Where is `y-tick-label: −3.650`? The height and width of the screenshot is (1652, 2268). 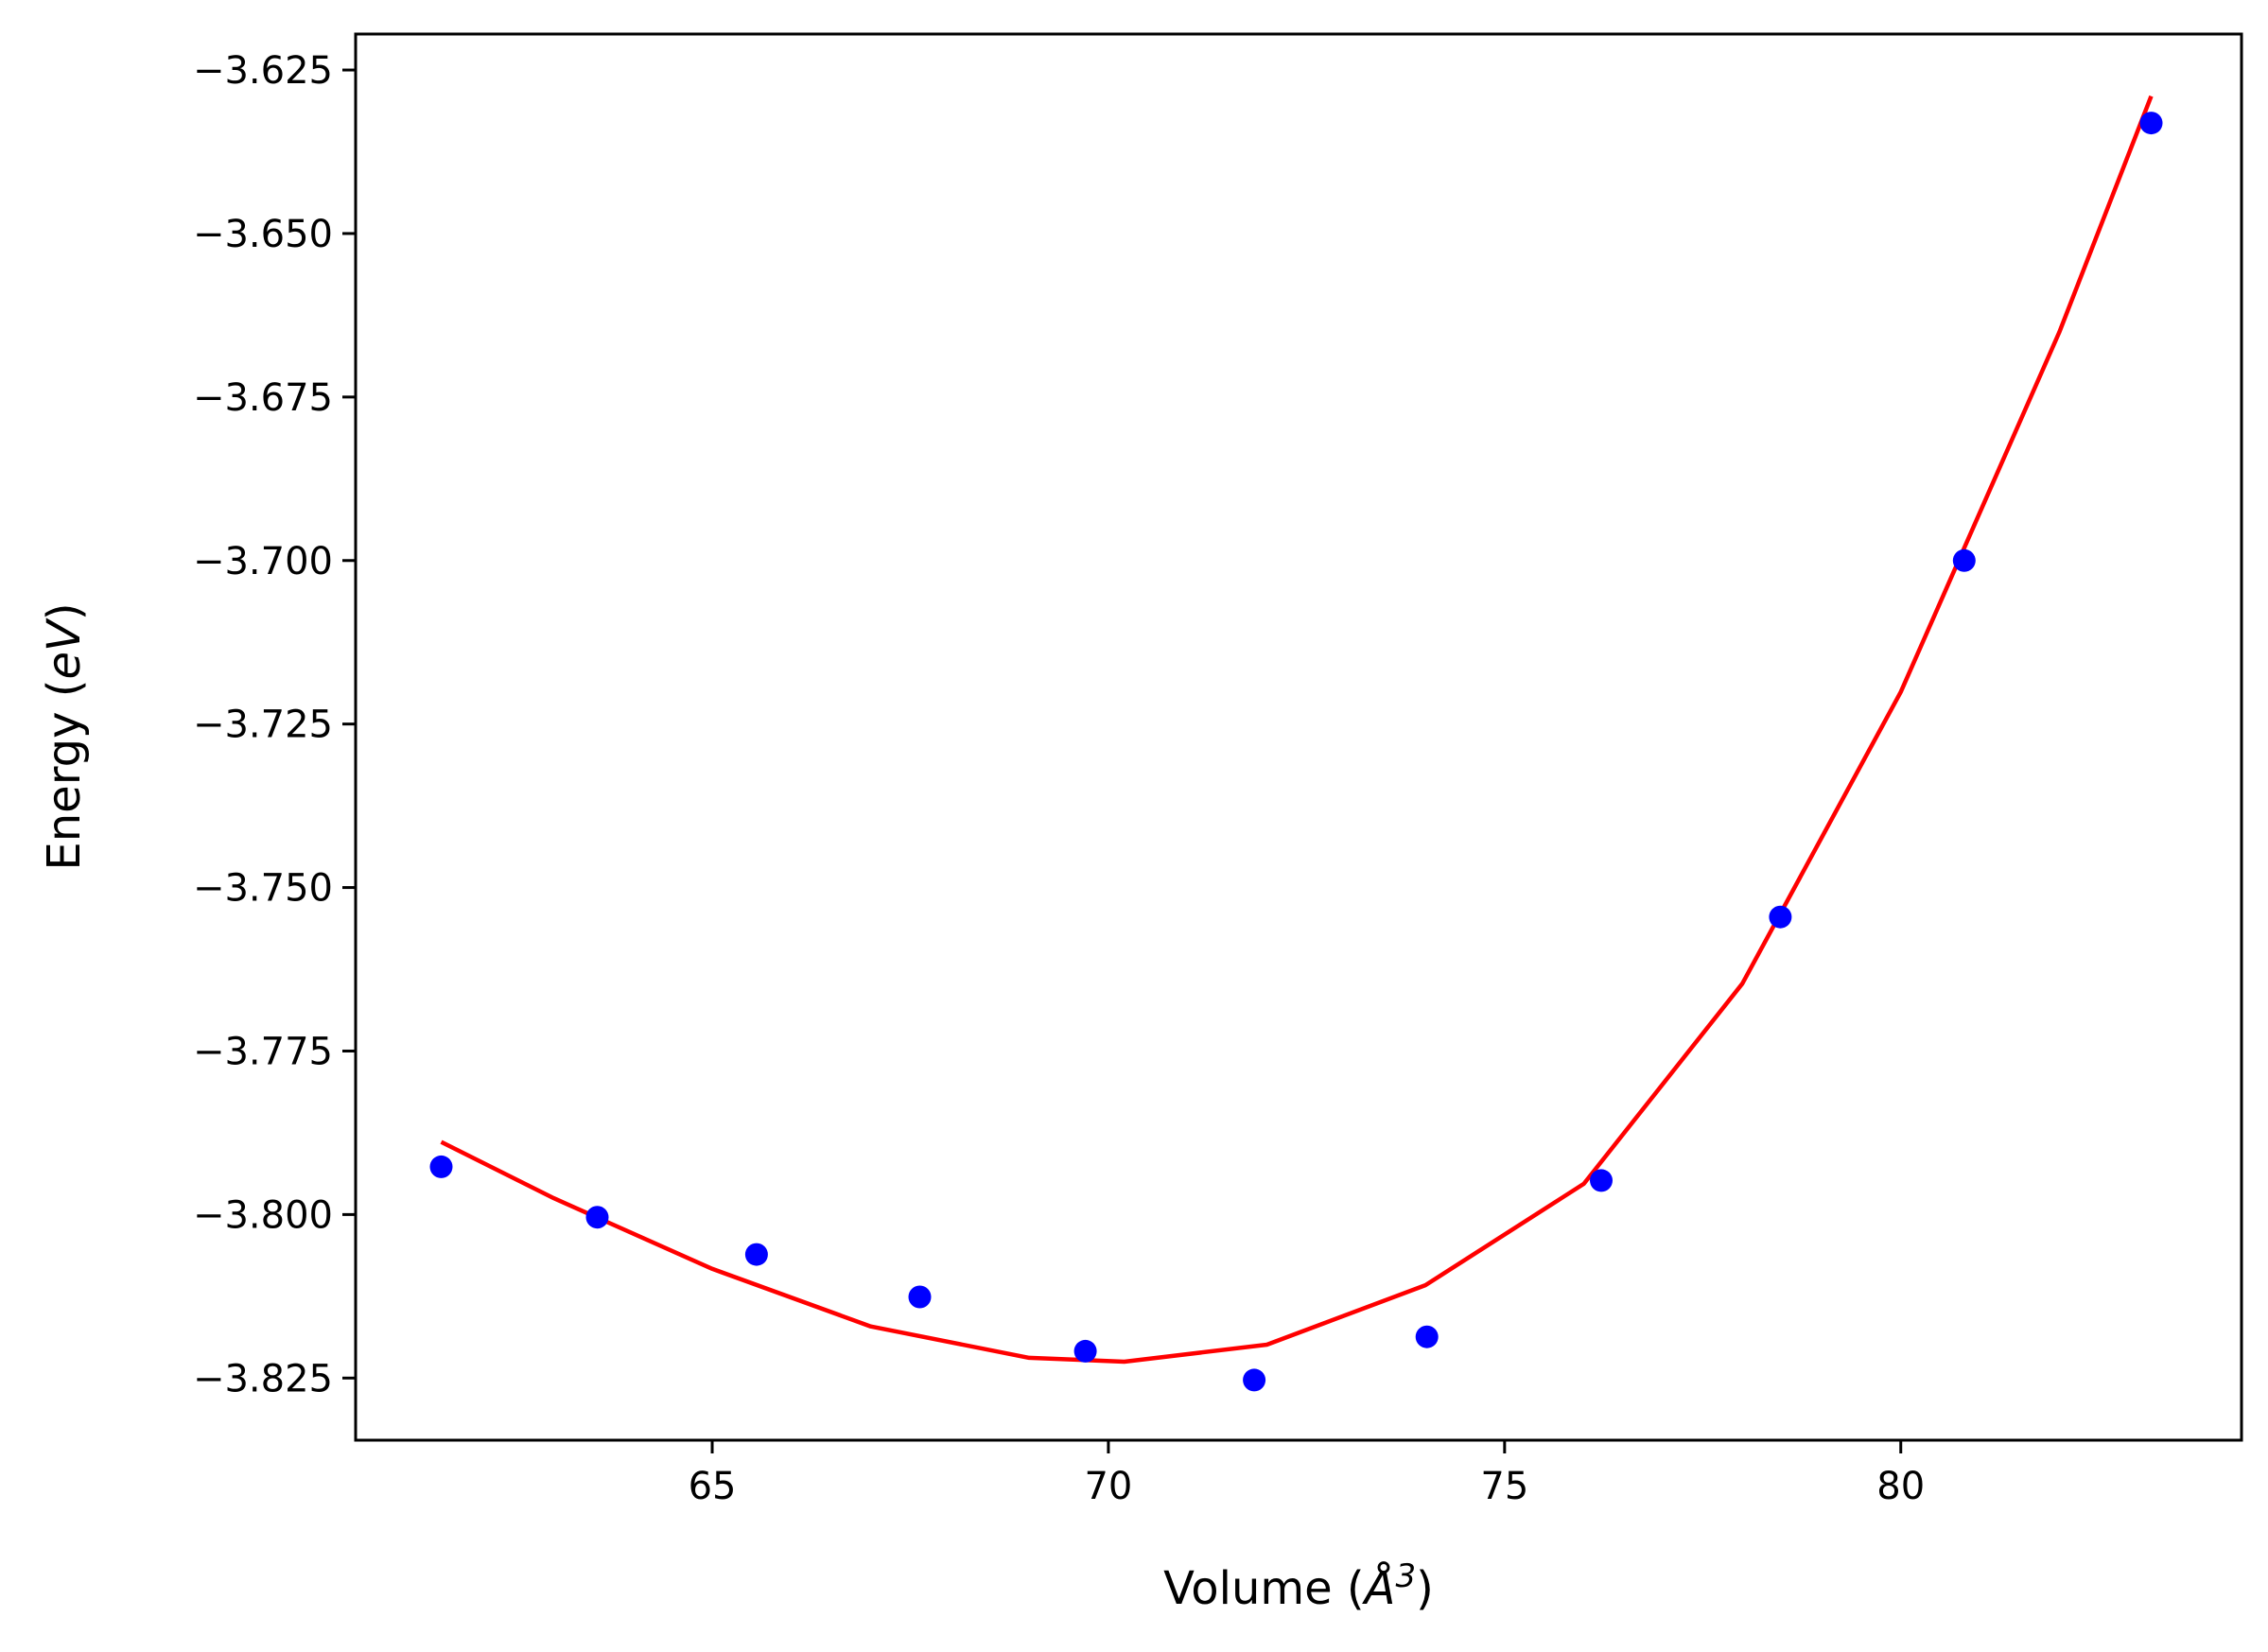 y-tick-label: −3.650 is located at coordinates (263, 235).